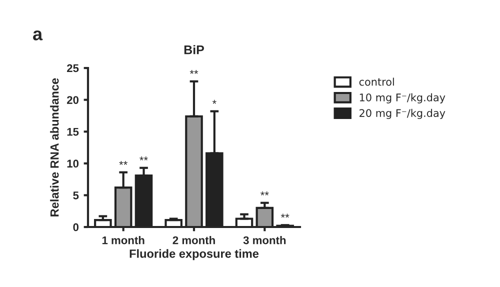 This screenshot has height=287, width=500. Describe the element at coordinates (194, 49) in the screenshot. I see `chart-title: BiP` at that location.